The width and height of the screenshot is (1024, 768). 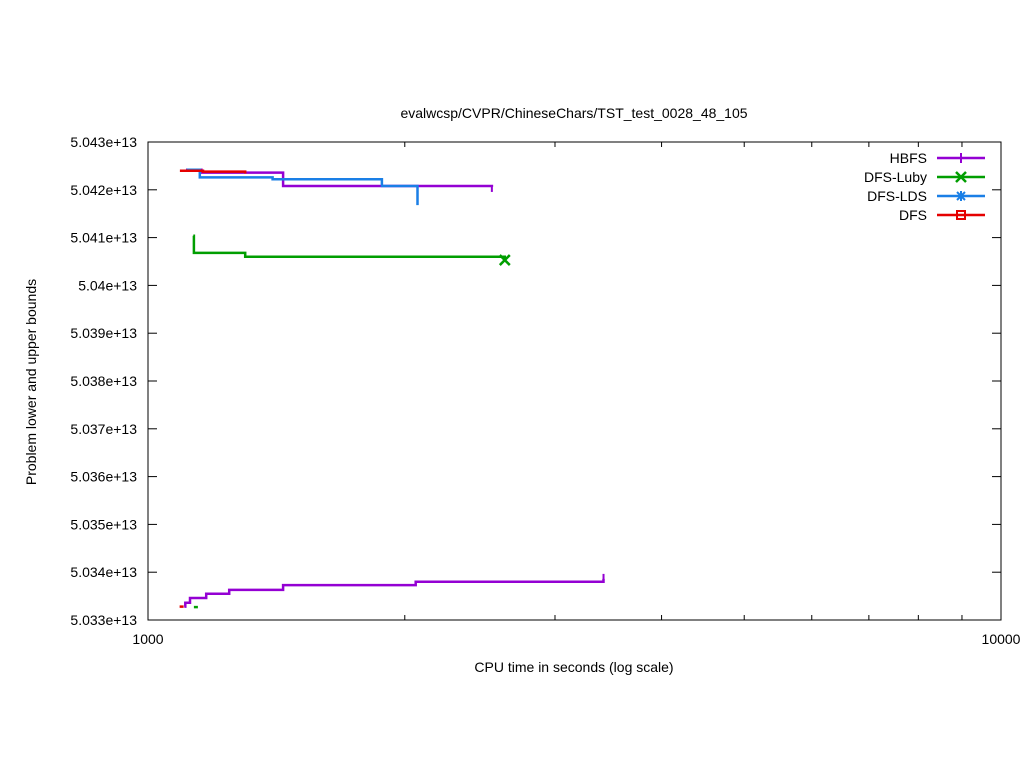 I want to click on y-tick-label: 5.038e+13, so click(x=103, y=381).